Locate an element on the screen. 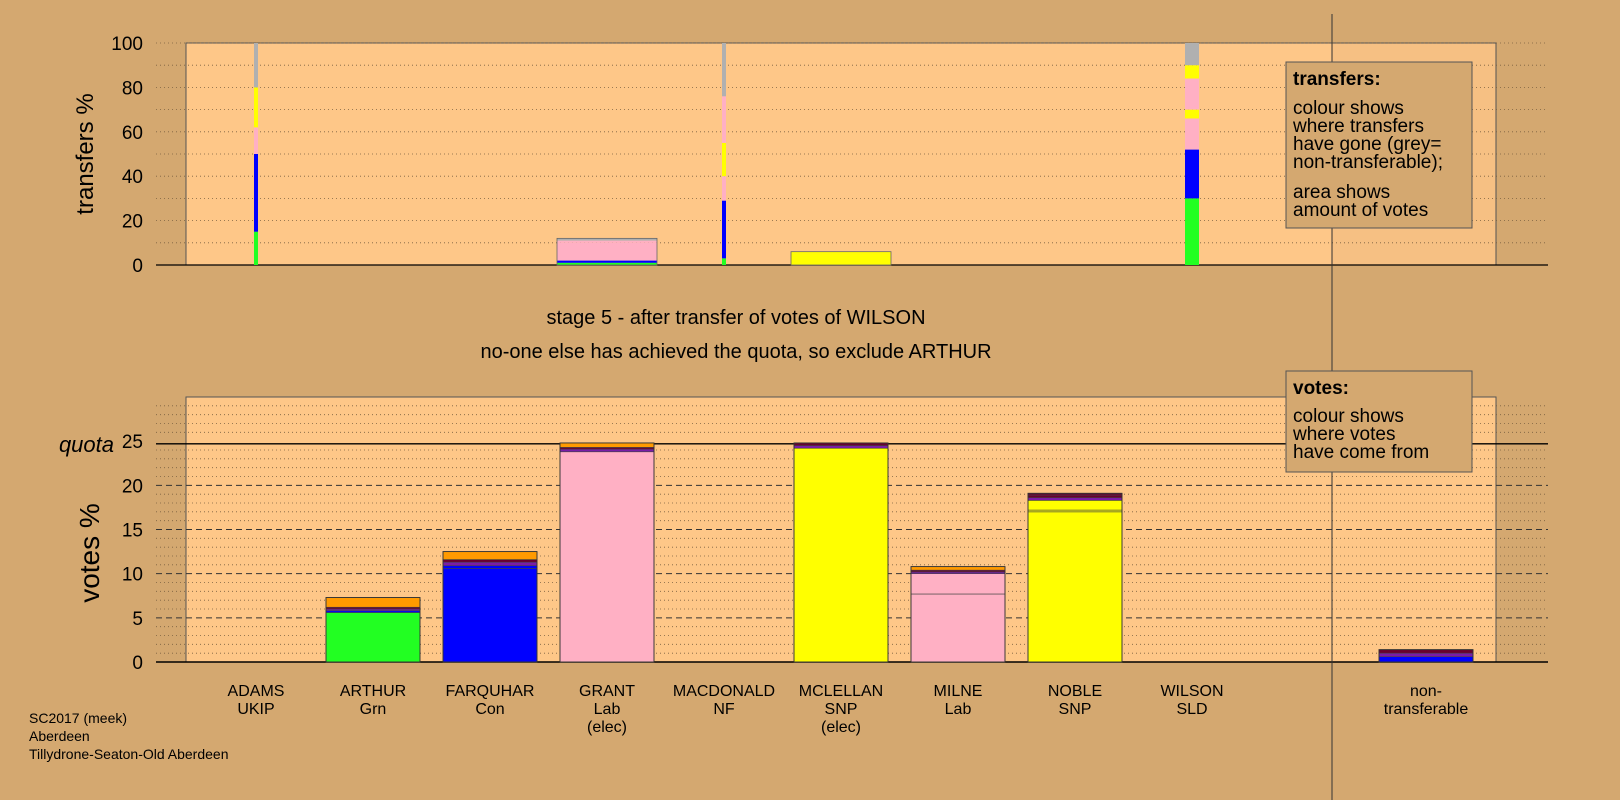  quota-label: quota is located at coordinates (86, 444).